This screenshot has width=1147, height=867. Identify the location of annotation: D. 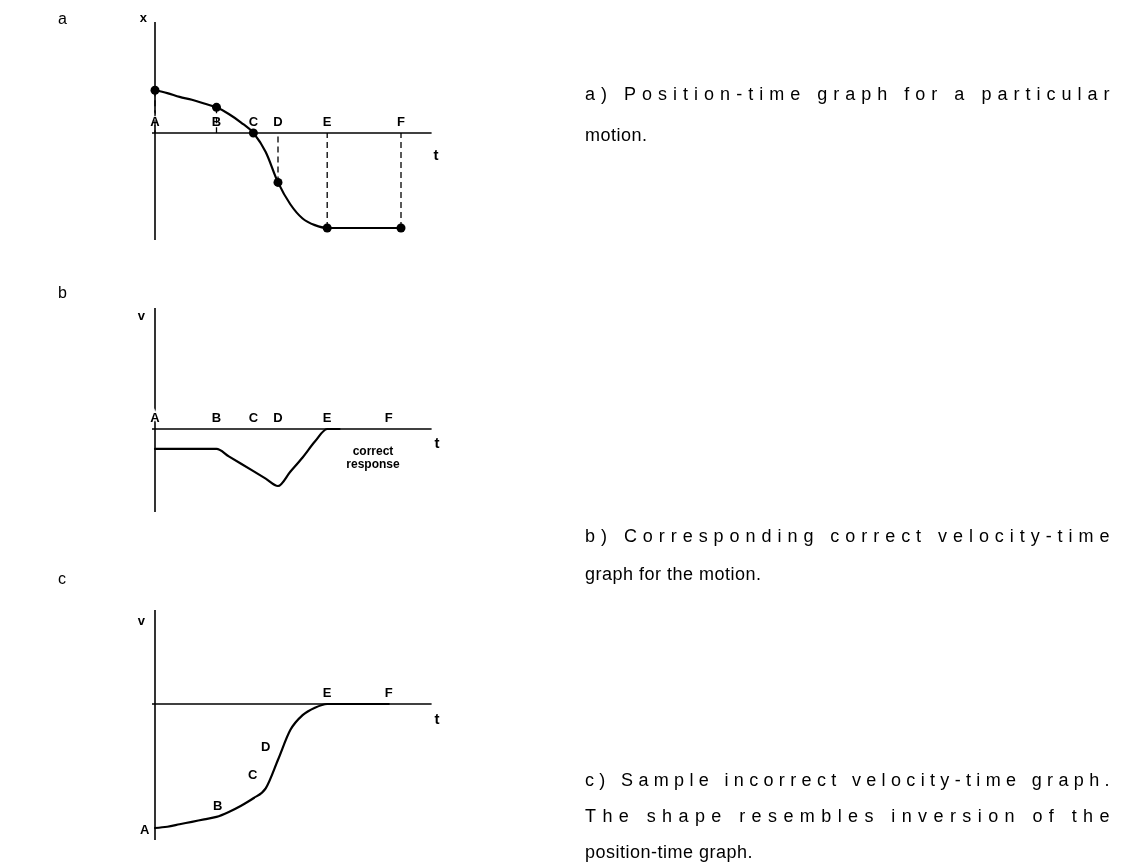
(266, 746).